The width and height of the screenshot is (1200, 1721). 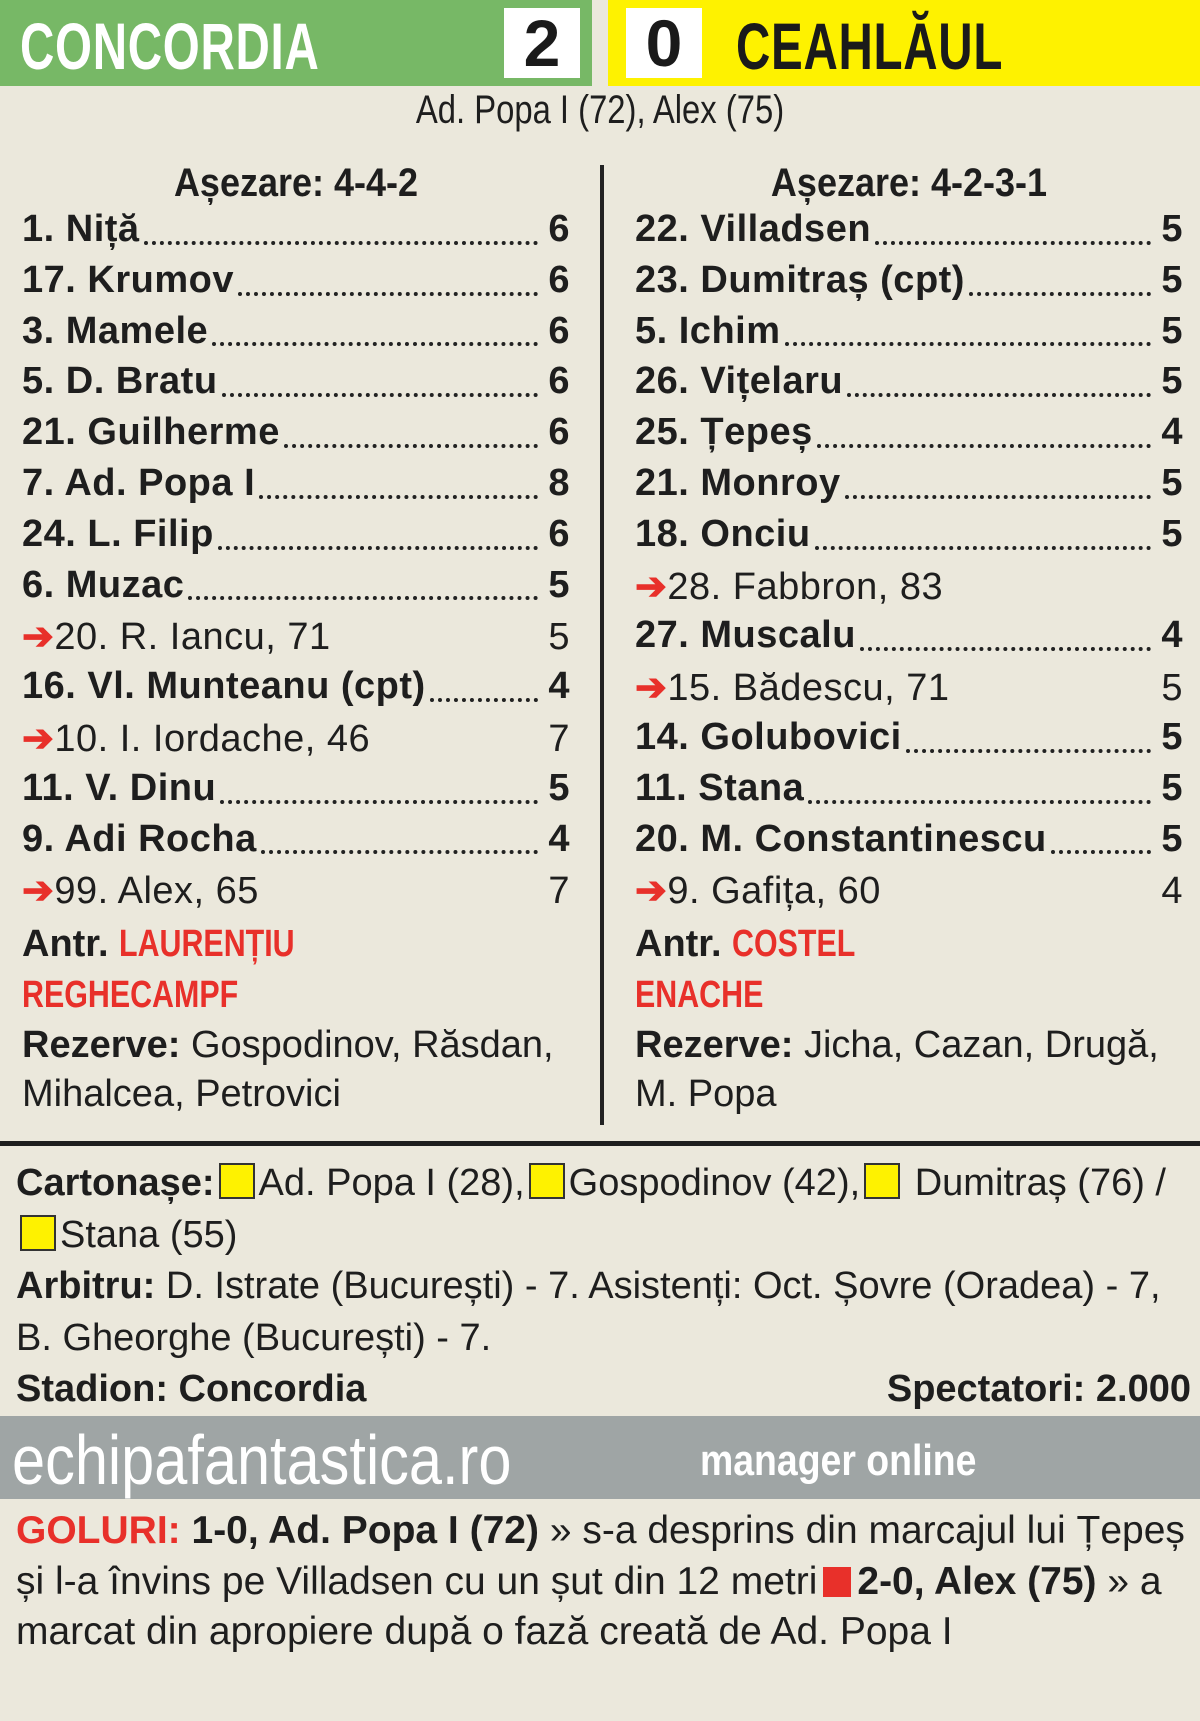 What do you see at coordinates (664, 43) in the screenshot?
I see `away-score: 0` at bounding box center [664, 43].